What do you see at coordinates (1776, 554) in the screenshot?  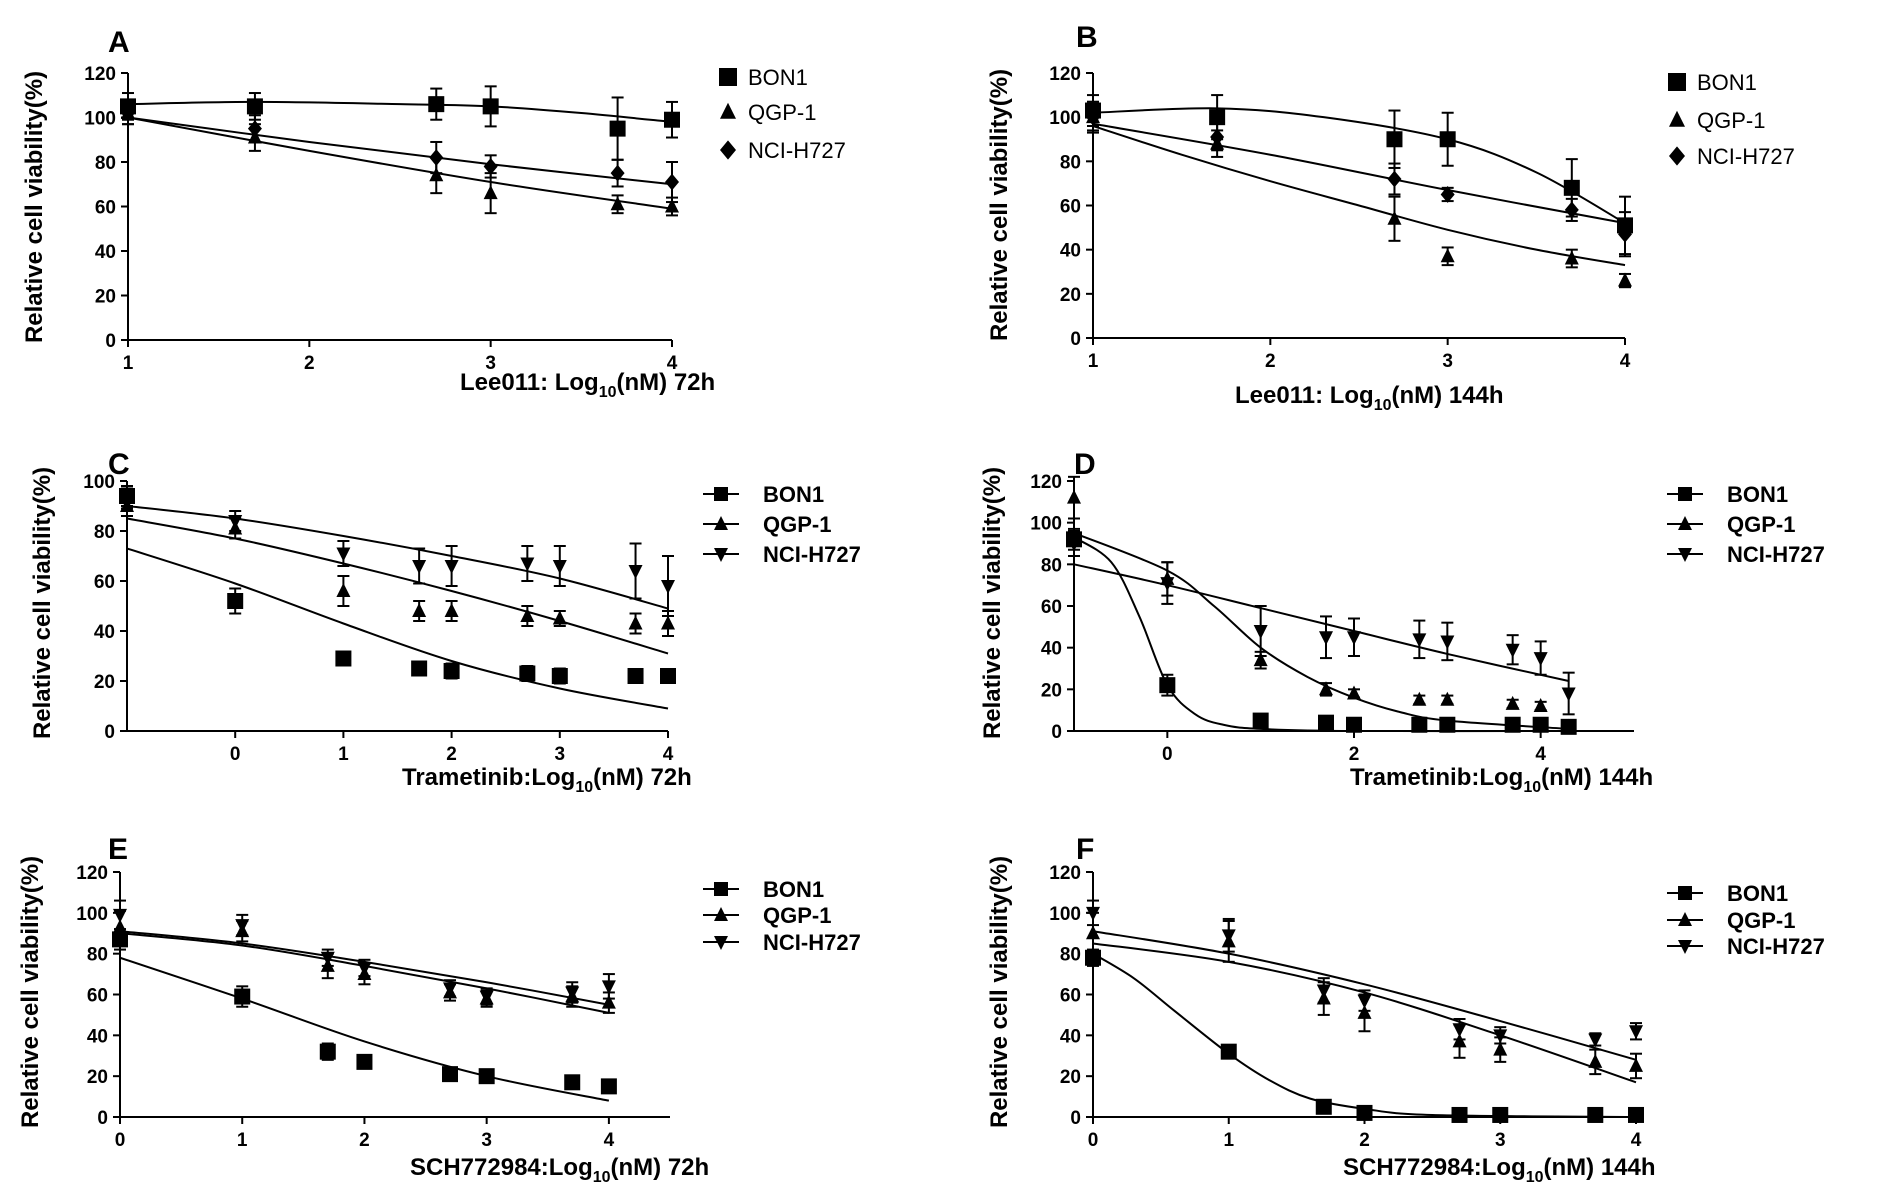 I see `legend-label: NCI-H727` at bounding box center [1776, 554].